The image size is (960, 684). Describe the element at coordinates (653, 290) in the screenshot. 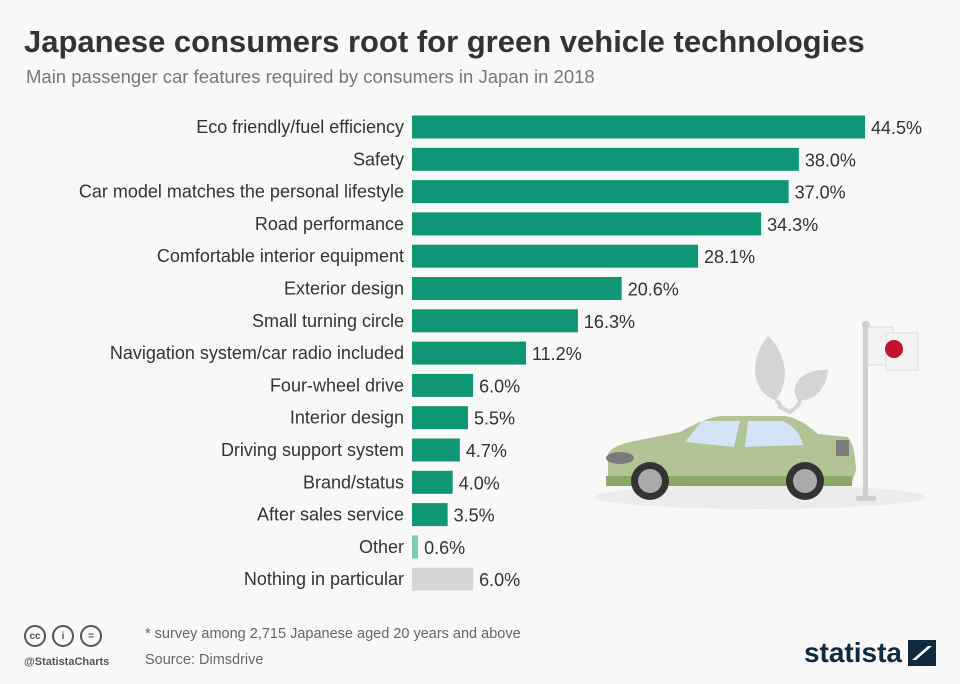

I see `value-label: 20.6%` at that location.